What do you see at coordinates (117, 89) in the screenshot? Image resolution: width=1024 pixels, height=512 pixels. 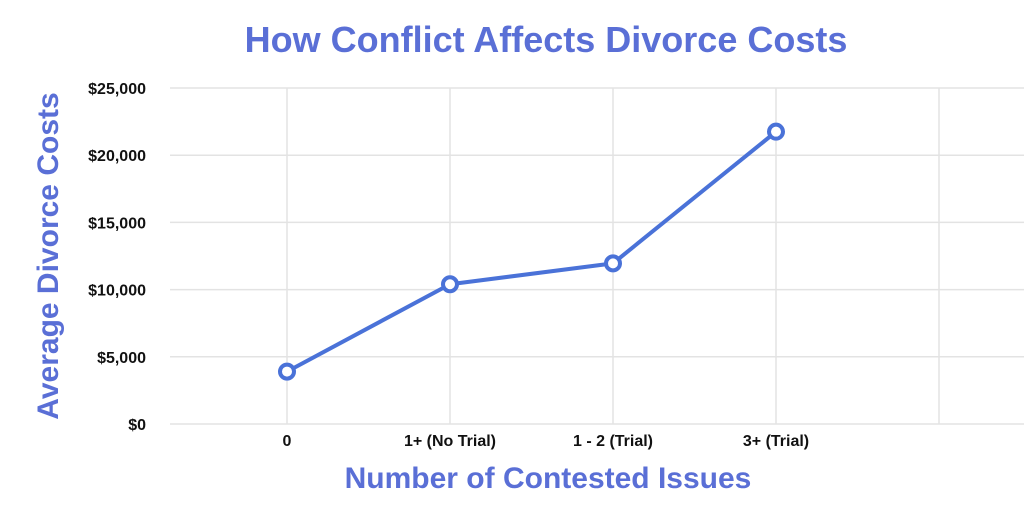 I see `y-tick-label: $25,000` at bounding box center [117, 89].